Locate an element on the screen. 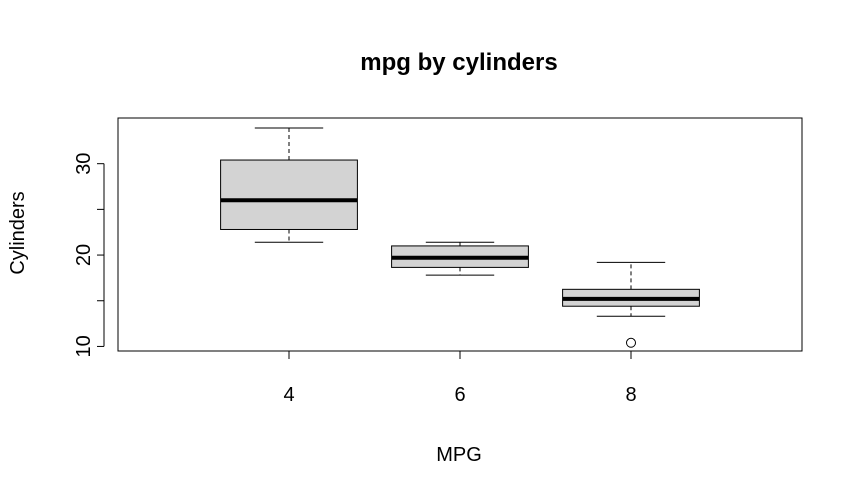 The height and width of the screenshot is (498, 862). y-axis-label: Cylinders is located at coordinates (18, 232).